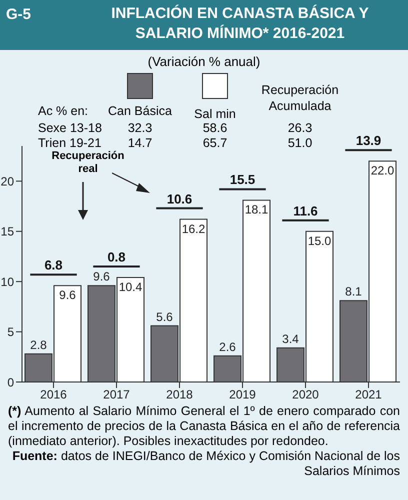 This screenshot has width=408, height=500. I want to click on data-label: 22.0, so click(382, 171).